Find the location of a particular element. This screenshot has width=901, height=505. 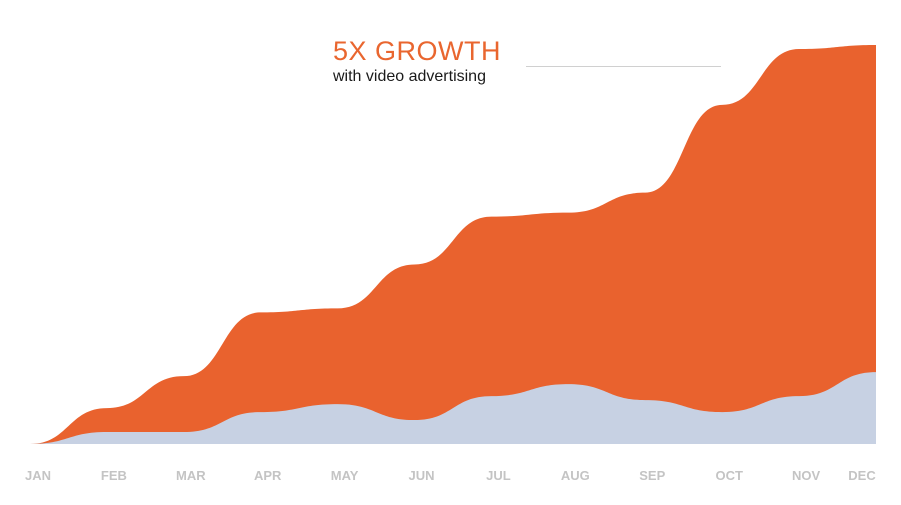

chart-subtitle: with video advertising is located at coordinates (409, 76).